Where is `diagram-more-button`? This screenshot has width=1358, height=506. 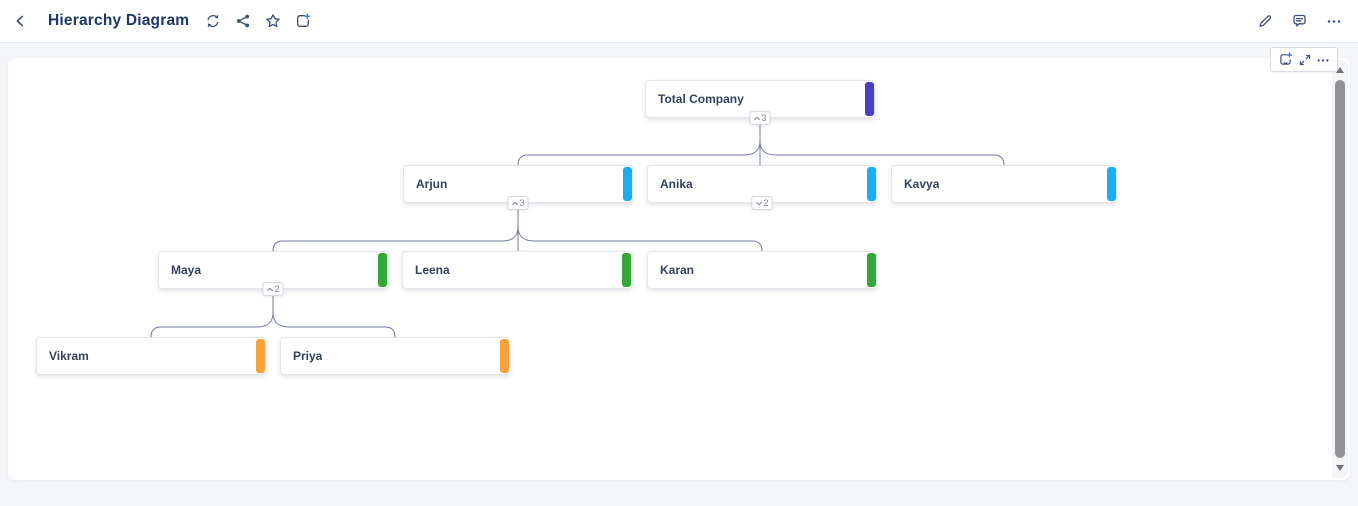
diagram-more-button is located at coordinates (1323, 60).